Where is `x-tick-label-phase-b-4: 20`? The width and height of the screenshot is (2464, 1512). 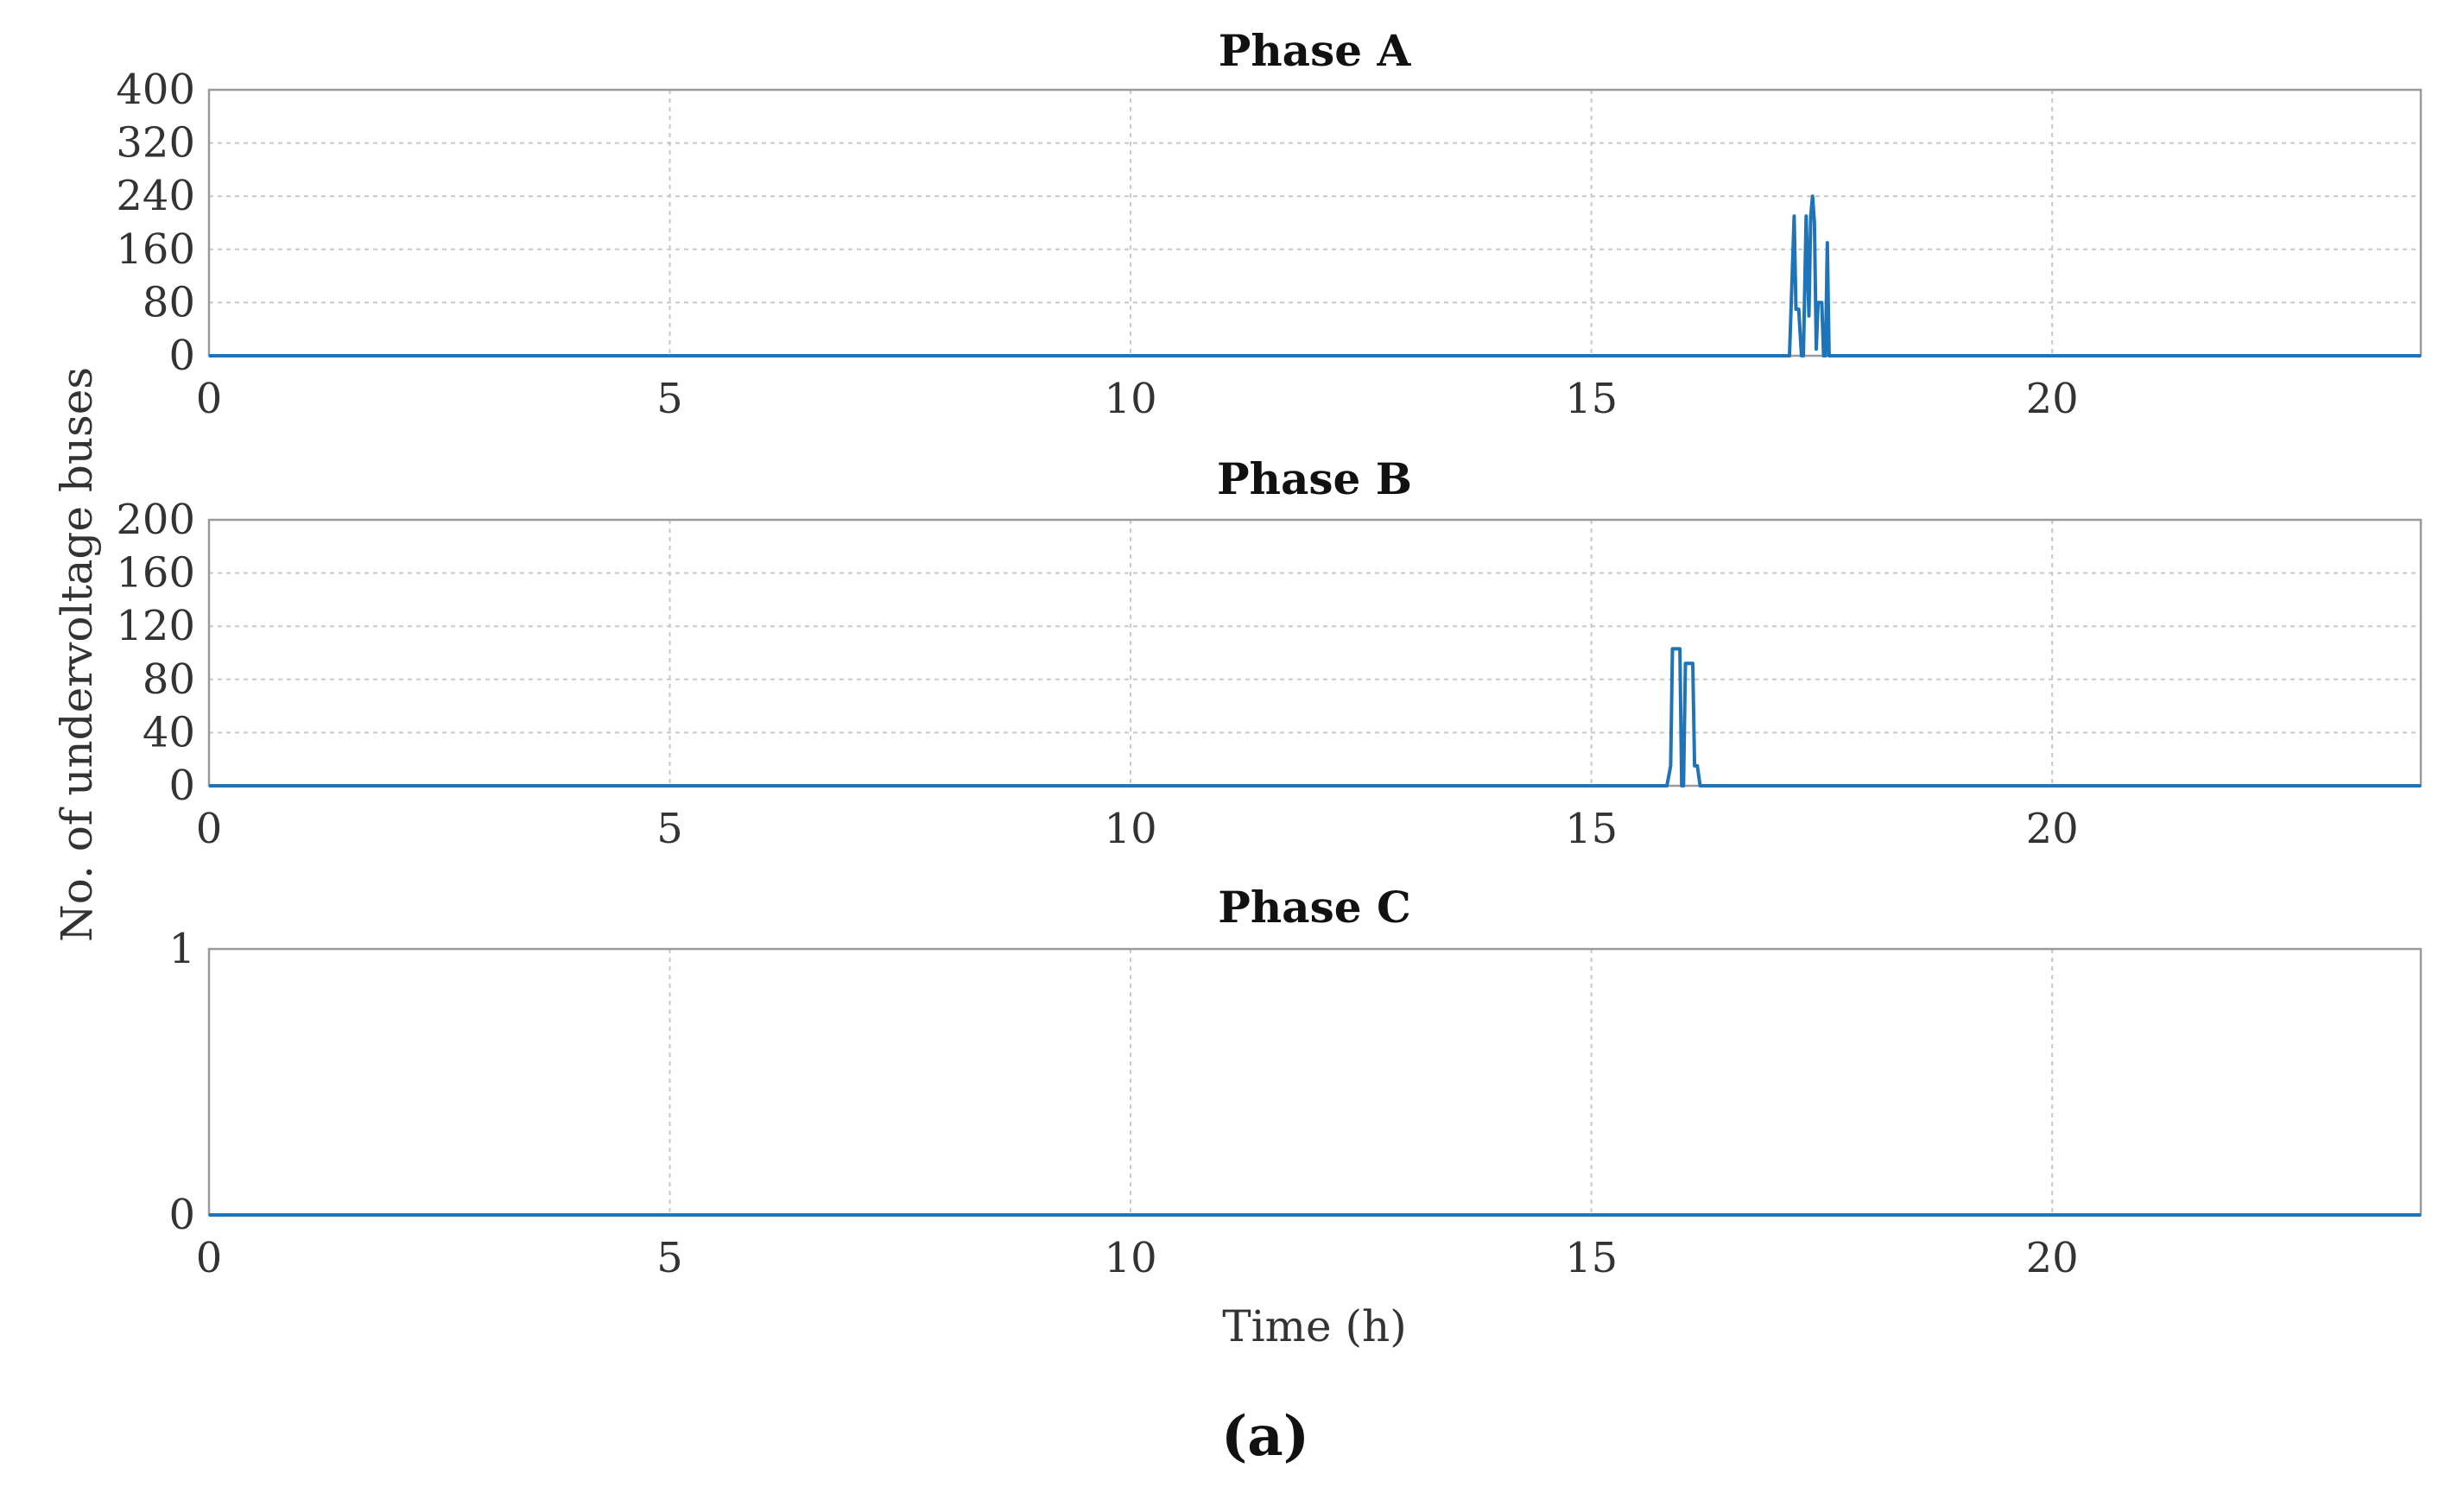
x-tick-label-phase-b-4: 20 is located at coordinates (2052, 829).